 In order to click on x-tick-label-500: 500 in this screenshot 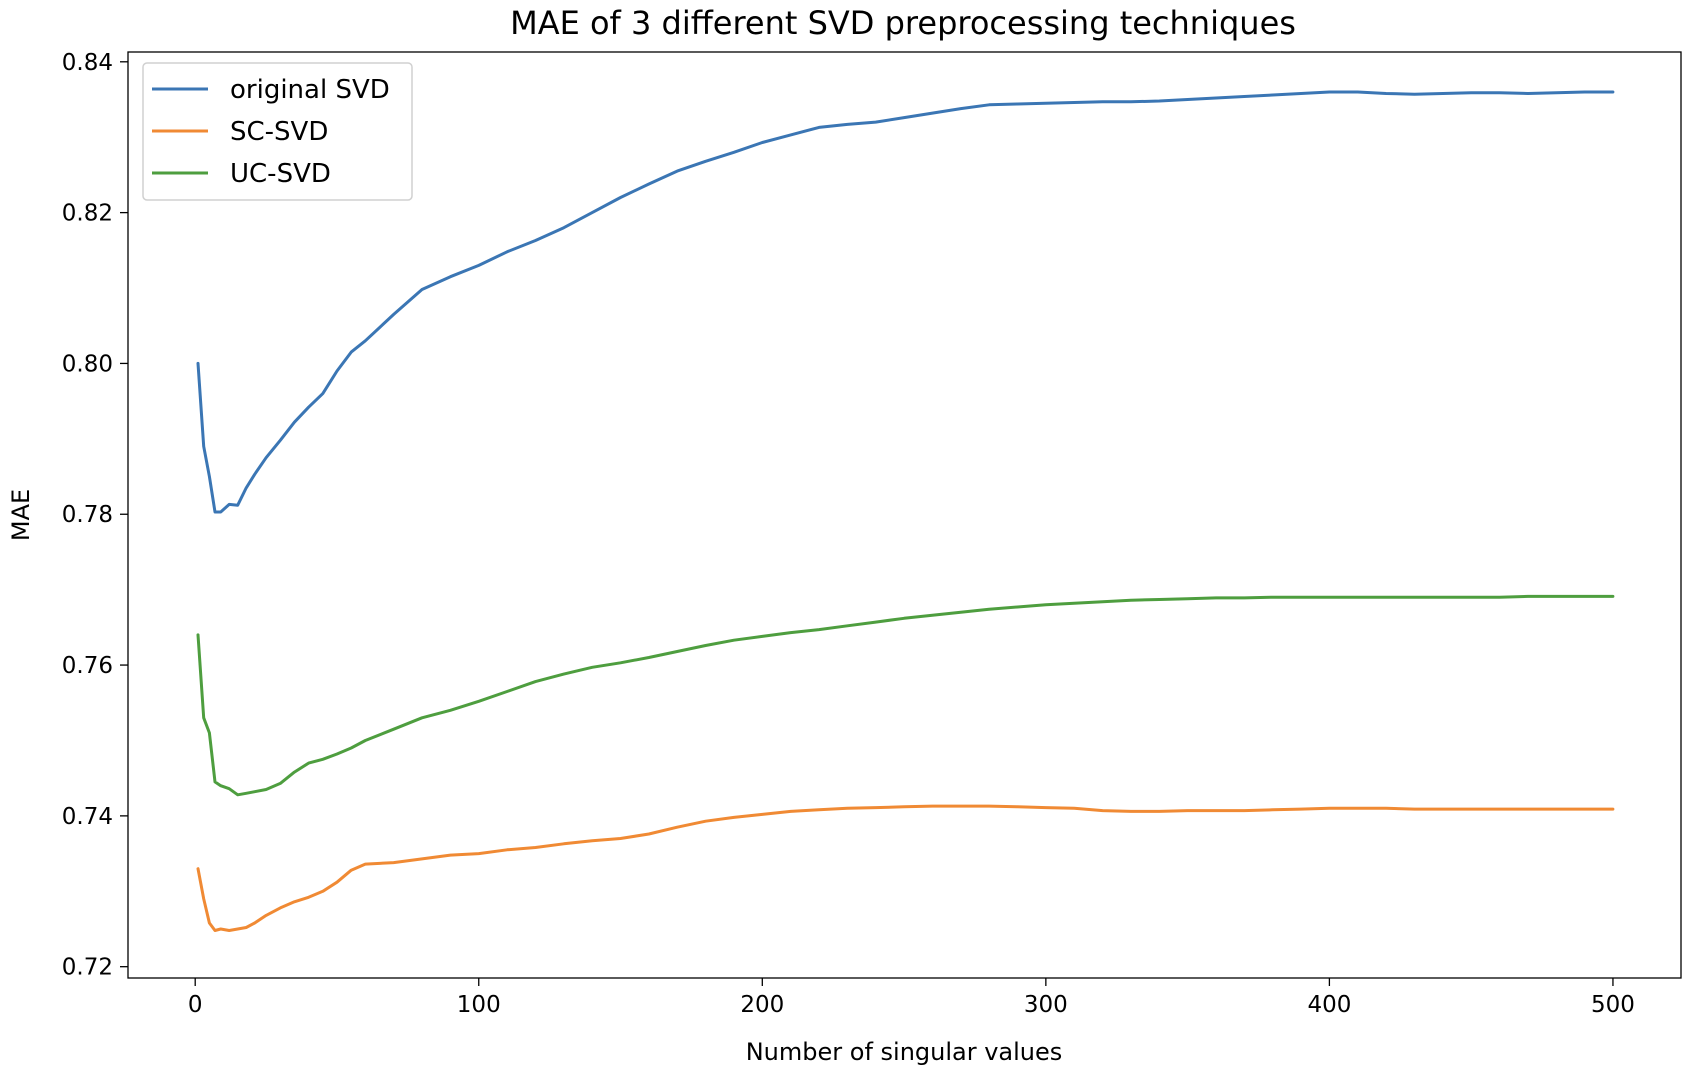, I will do `click(1613, 1005)`.